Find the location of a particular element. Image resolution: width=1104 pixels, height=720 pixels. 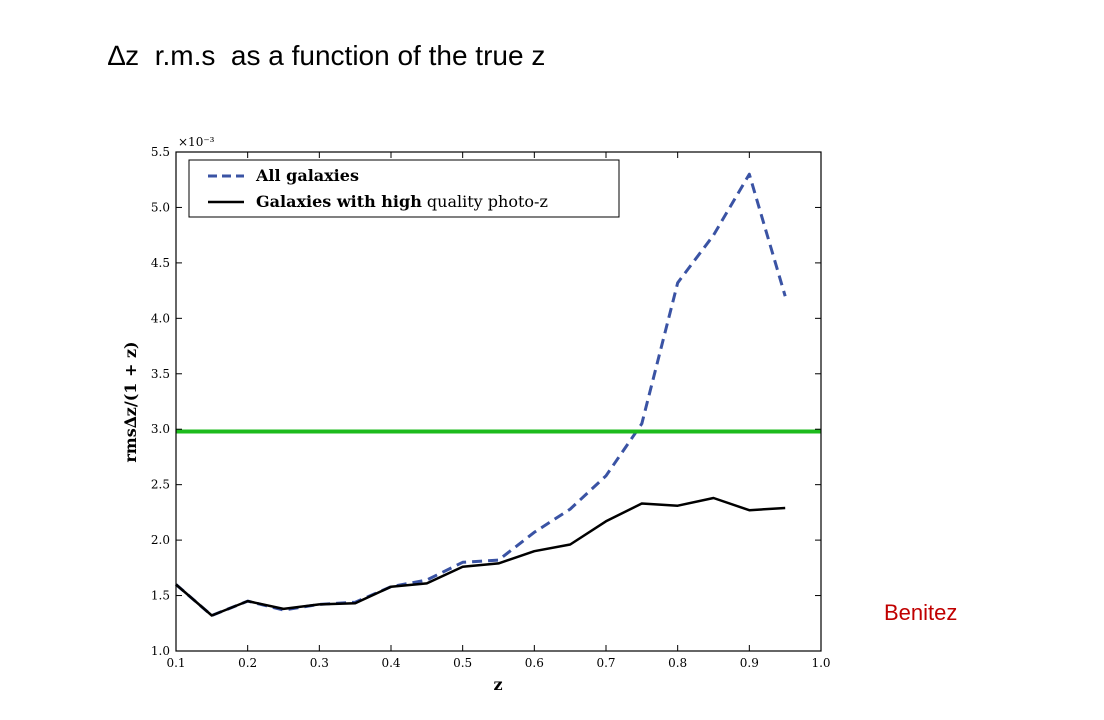

y-tick-label: 3.0 is located at coordinates (160, 429).